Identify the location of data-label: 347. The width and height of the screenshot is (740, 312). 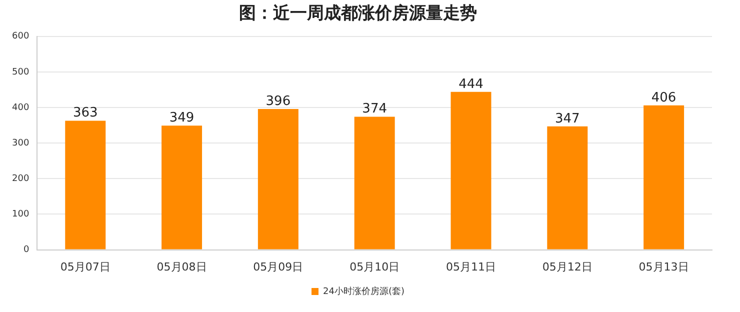
(567, 118).